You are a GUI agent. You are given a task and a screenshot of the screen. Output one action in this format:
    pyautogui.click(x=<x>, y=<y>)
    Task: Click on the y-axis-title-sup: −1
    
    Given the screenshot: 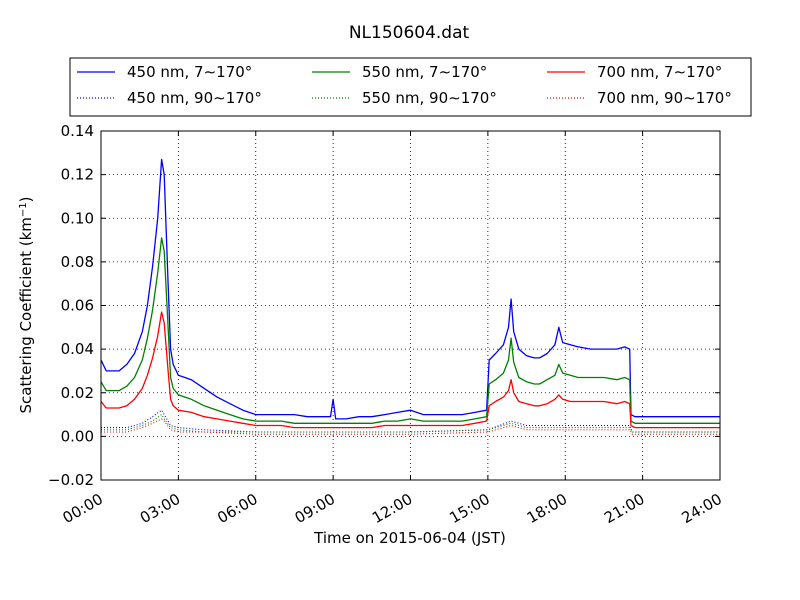 What is the action you would take?
    pyautogui.click(x=23, y=209)
    